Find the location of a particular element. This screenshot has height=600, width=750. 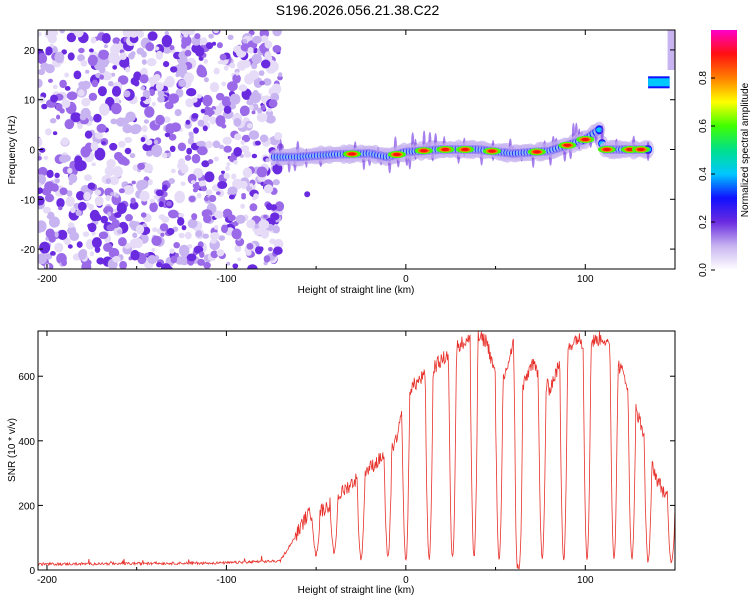

snr-x-axis-label: Height of straight line (km) is located at coordinates (356, 590).